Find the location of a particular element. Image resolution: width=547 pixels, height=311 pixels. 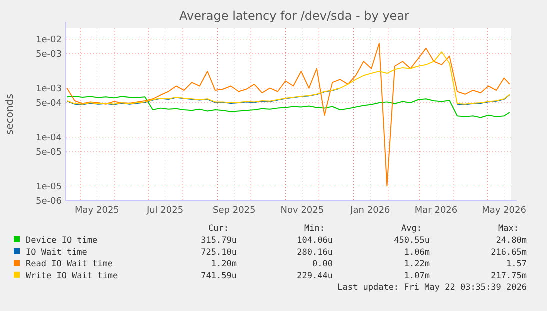

text: 450.55u is located at coordinates (412, 241).